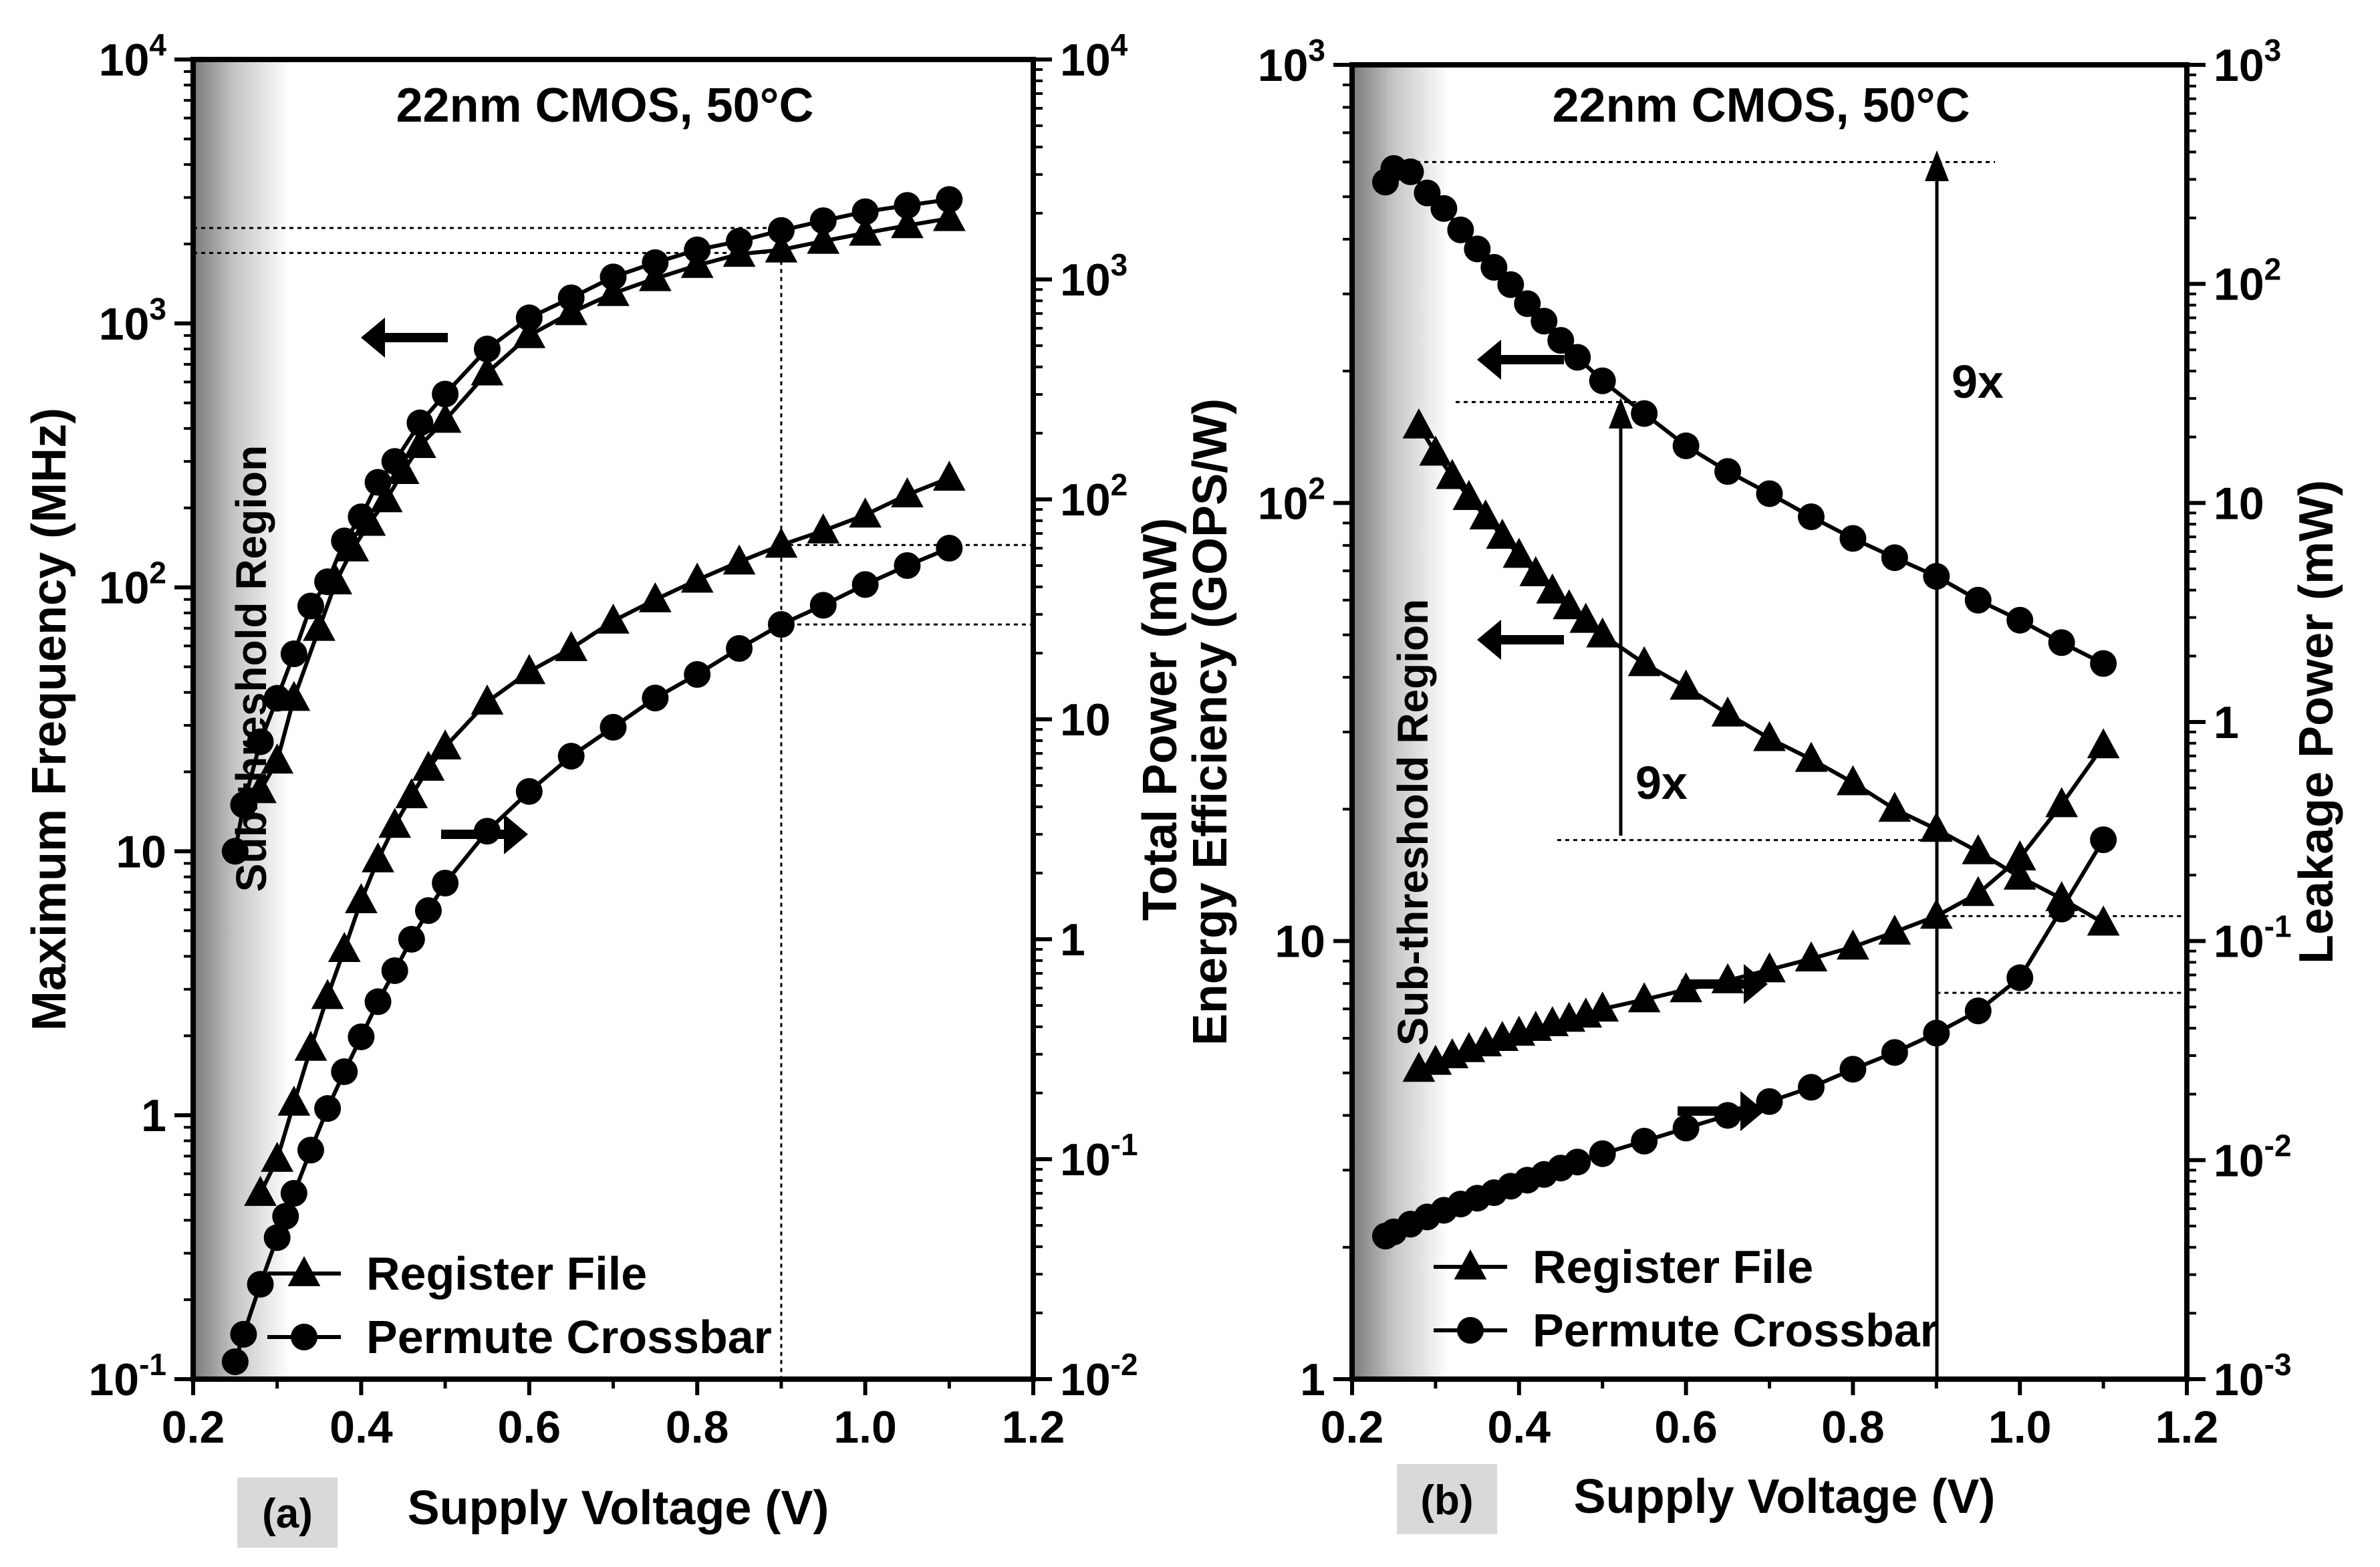  I want to click on y-tick-label-left: 10⁴, so click(133, 57).